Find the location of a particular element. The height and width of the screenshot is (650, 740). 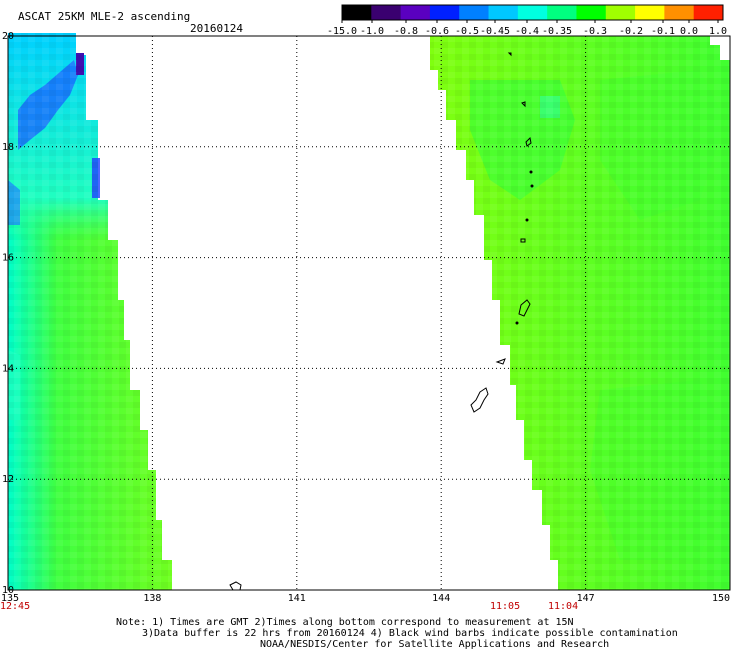

colorbar-label: -0.6 is located at coordinates (437, 31).